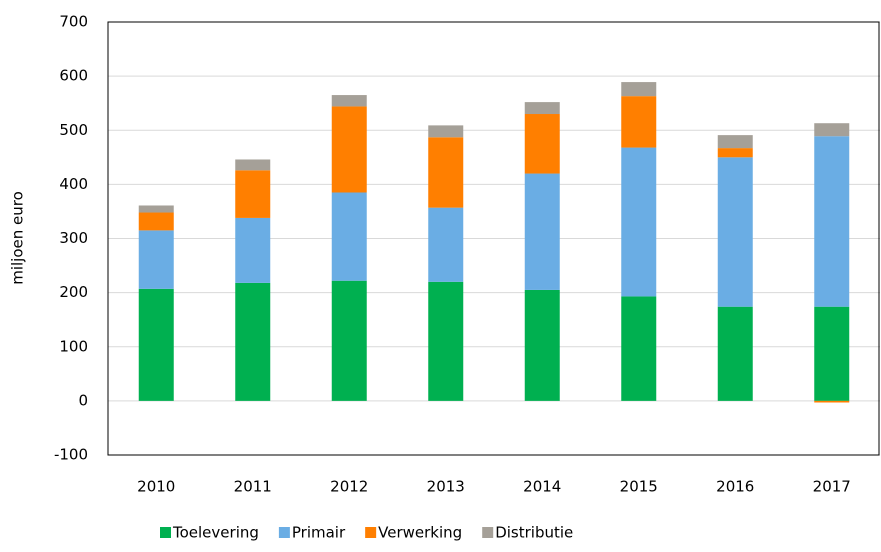 This screenshot has height=552, width=881. Describe the element at coordinates (73, 238) in the screenshot. I see `y-tick-label: 300` at that location.